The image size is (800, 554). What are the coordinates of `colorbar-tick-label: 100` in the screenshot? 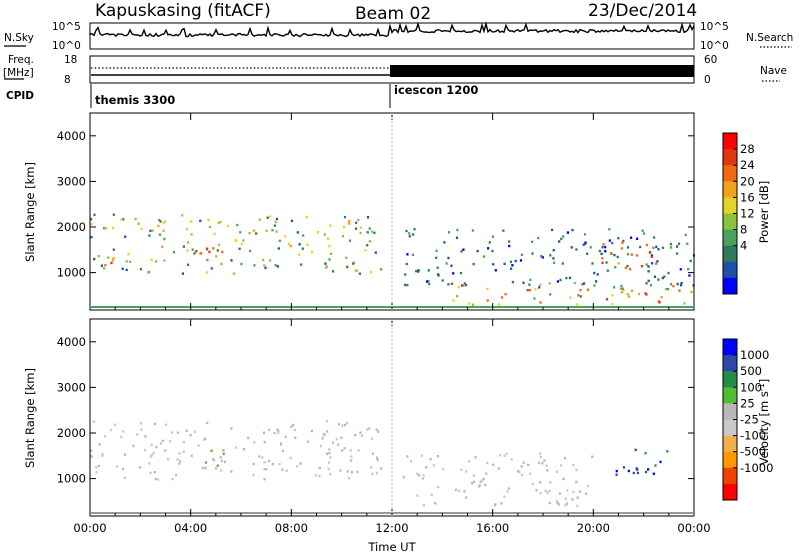 It's located at (751, 387).